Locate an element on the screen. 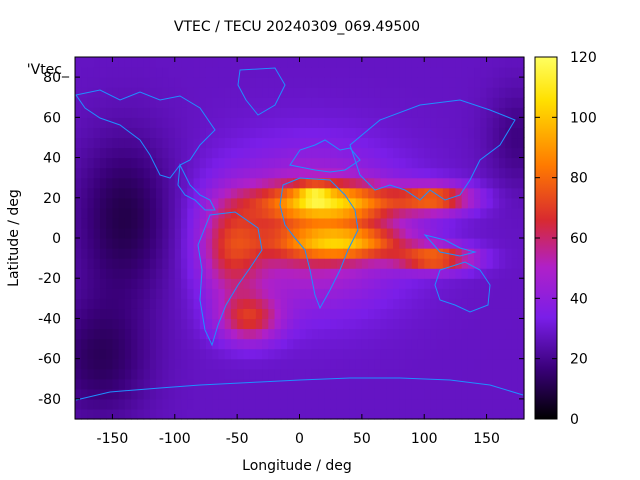  coastline-africa is located at coordinates (319, 243).